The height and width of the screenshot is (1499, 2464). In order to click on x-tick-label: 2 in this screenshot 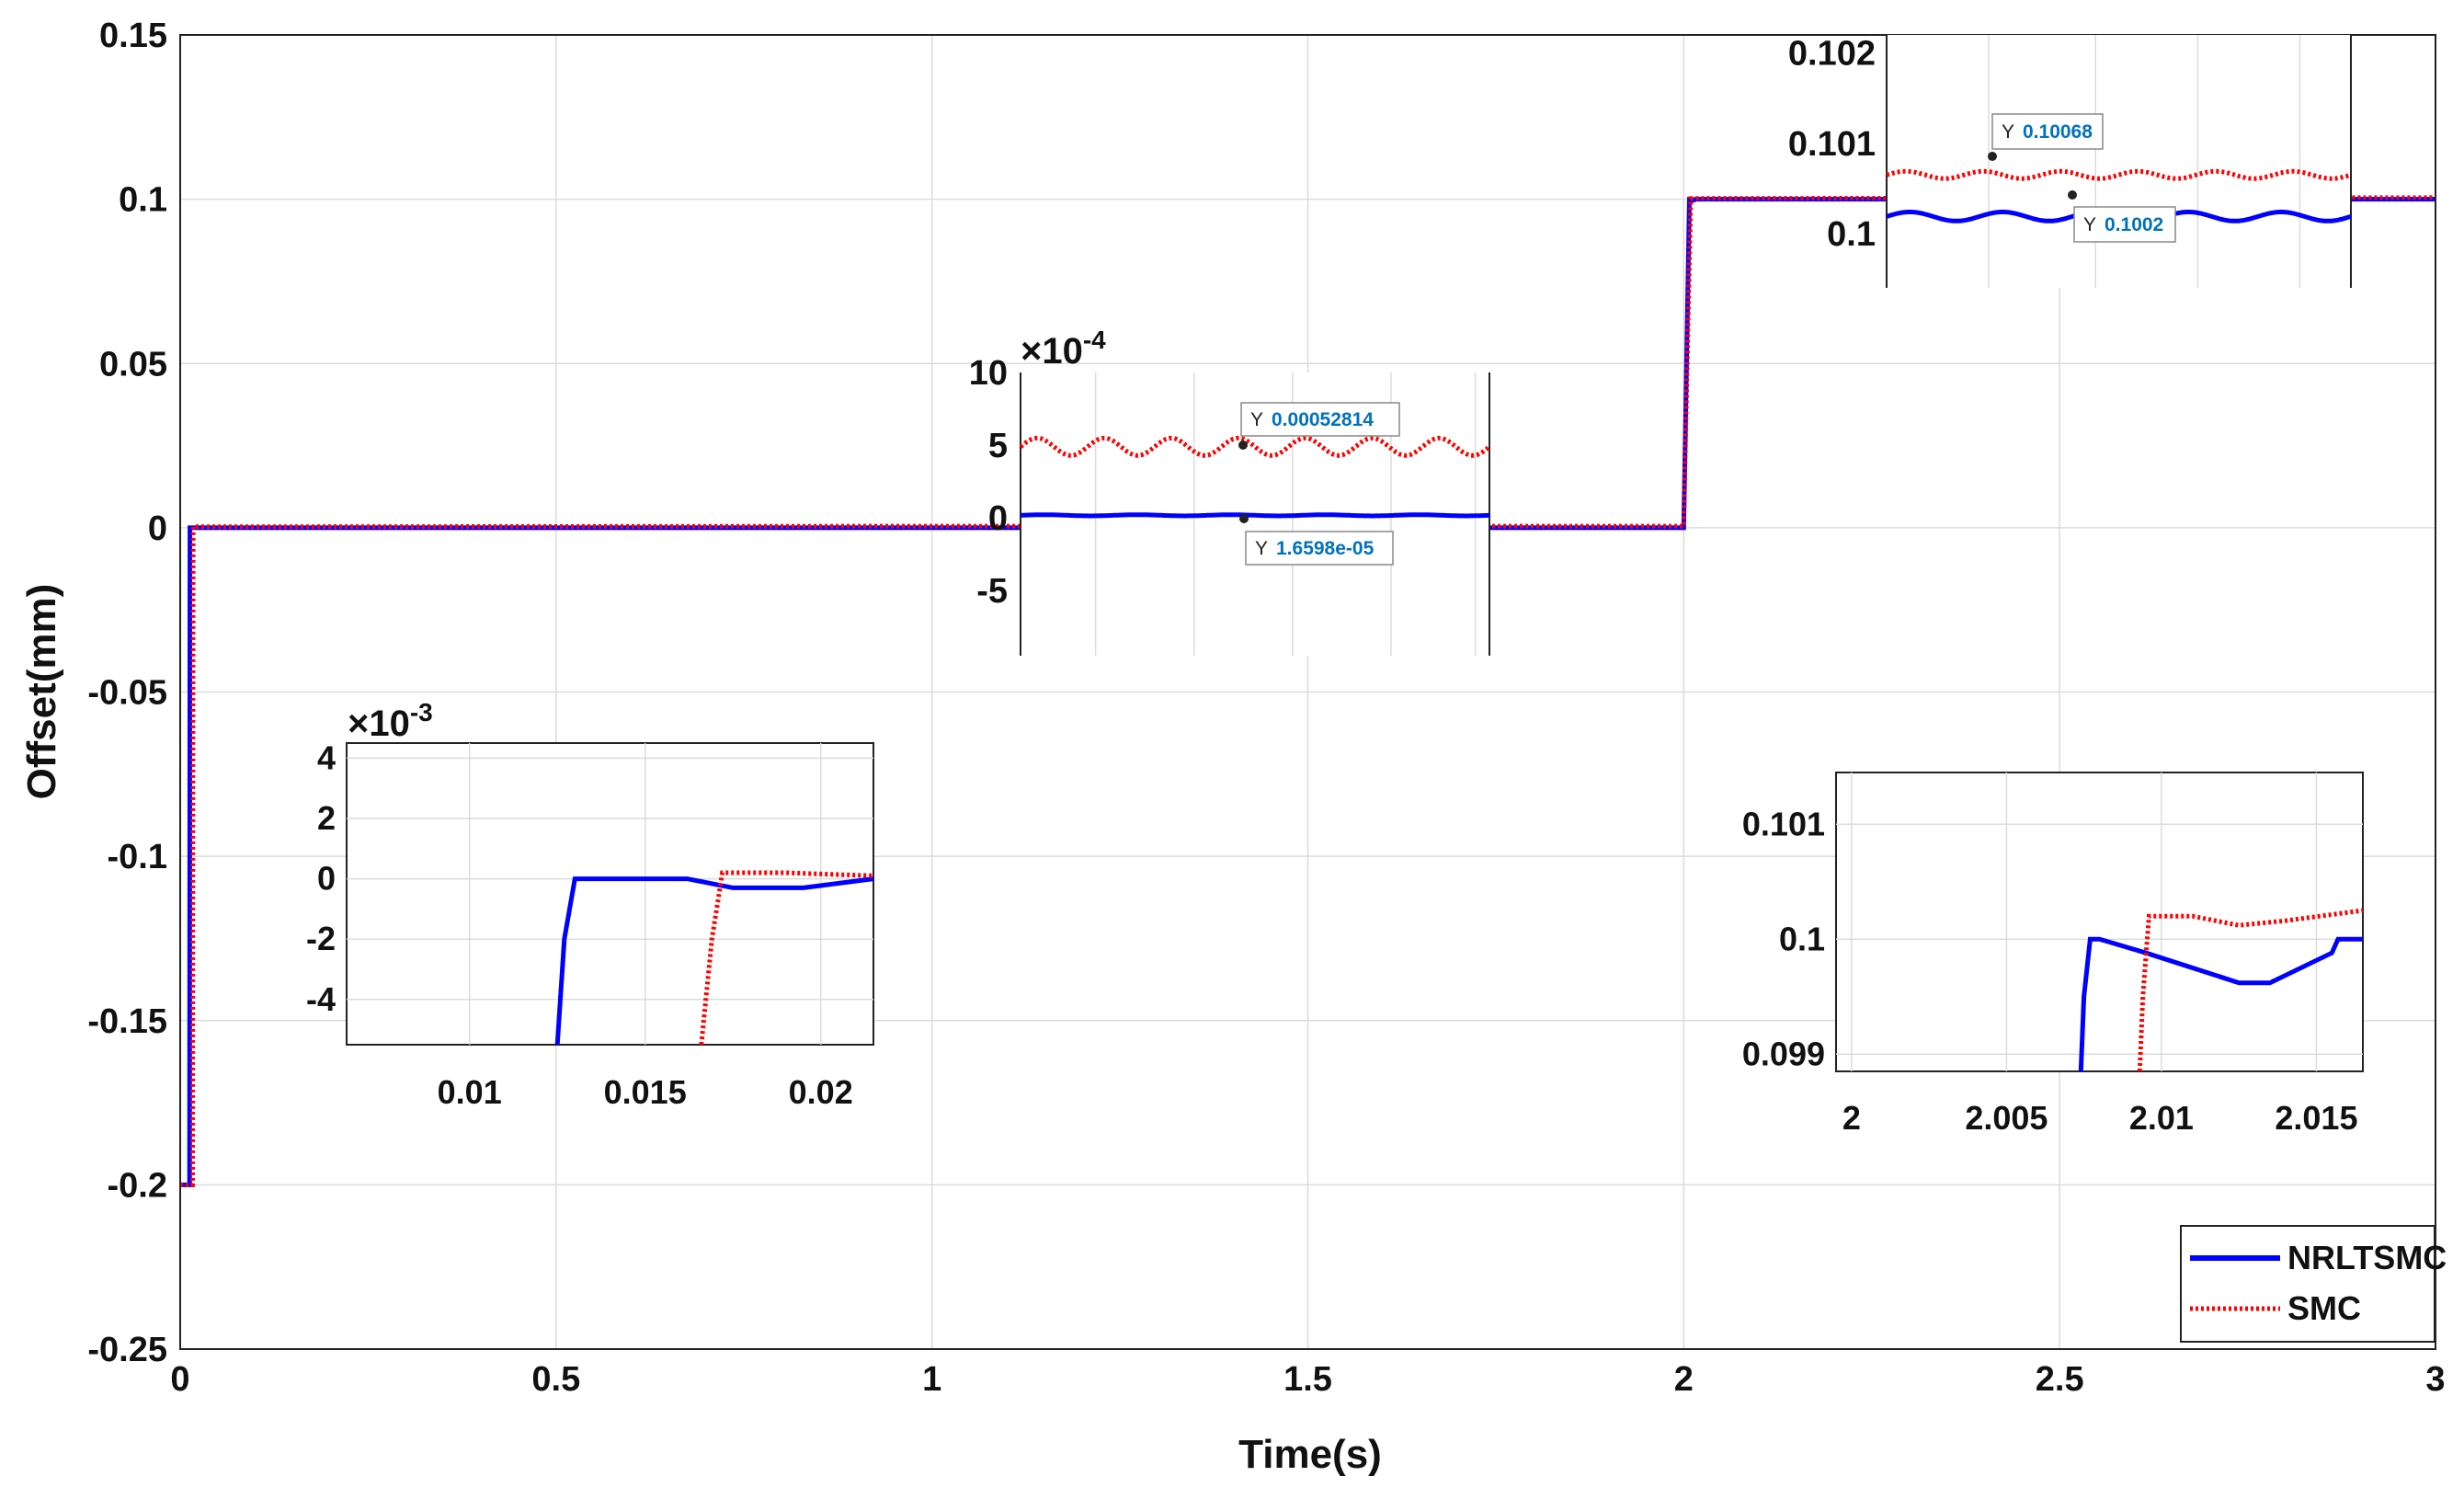, I will do `click(1684, 1380)`.